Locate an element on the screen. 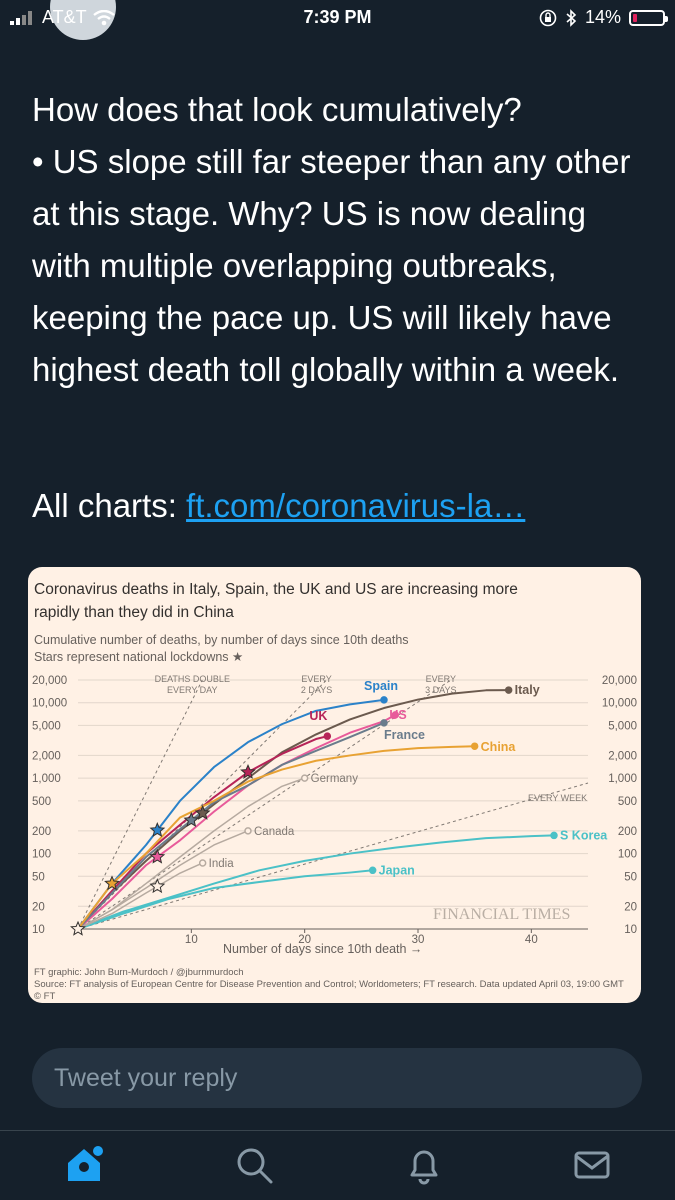 The height and width of the screenshot is (1200, 675). x-tick-label: 40 is located at coordinates (531, 940).